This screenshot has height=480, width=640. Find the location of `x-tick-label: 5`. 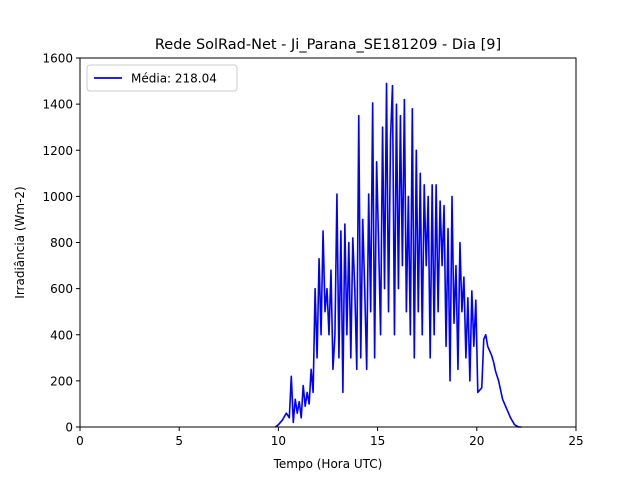

x-tick-label: 5 is located at coordinates (179, 441).